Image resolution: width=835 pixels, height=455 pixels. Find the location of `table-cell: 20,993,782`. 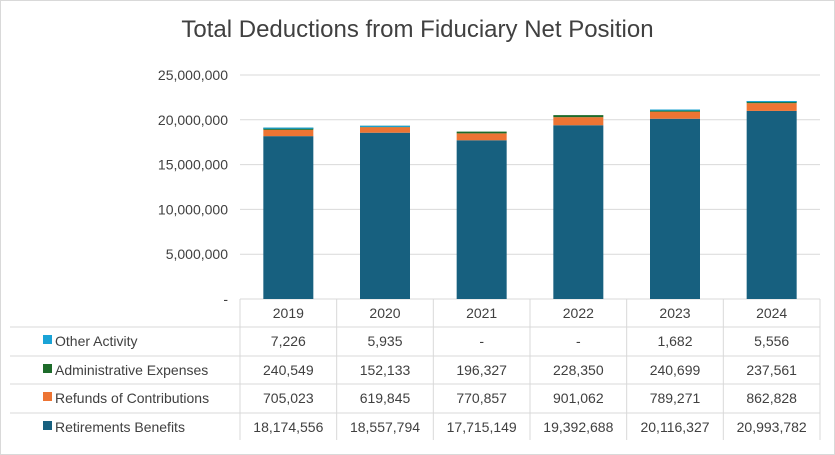

table-cell: 20,993,782 is located at coordinates (772, 427).